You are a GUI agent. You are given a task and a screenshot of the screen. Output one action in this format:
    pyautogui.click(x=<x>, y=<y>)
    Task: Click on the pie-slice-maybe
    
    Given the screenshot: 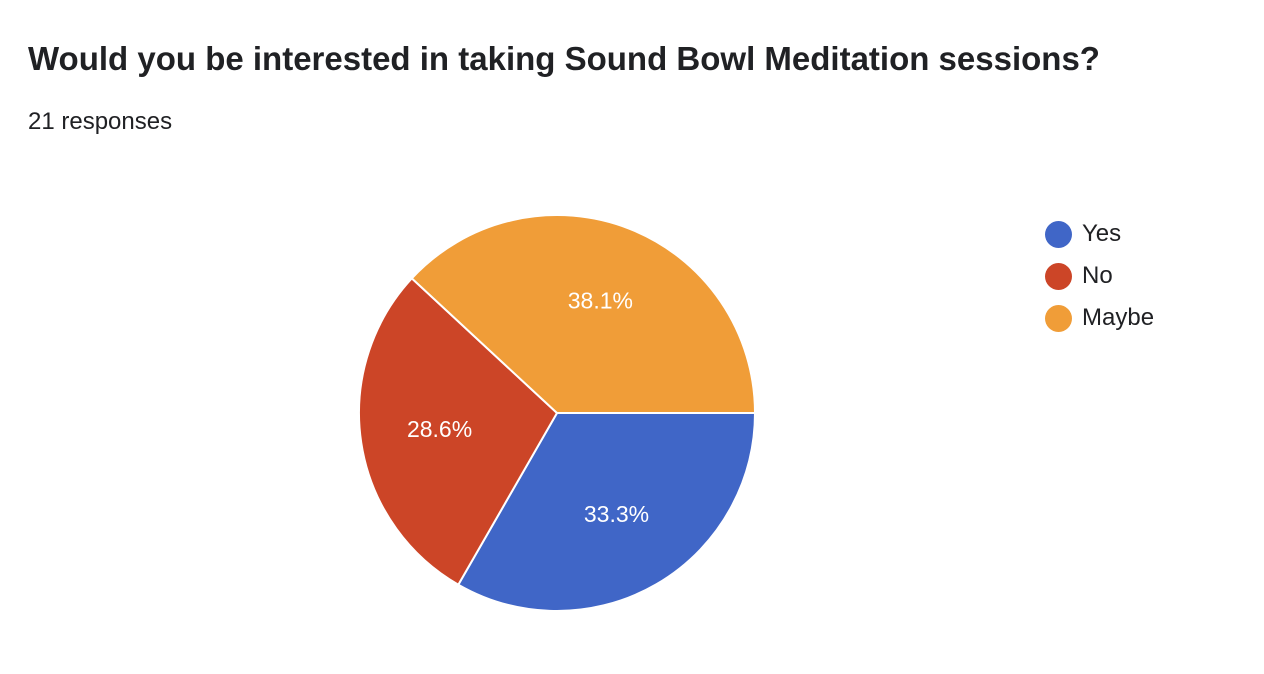 What is the action you would take?
    pyautogui.click(x=583, y=314)
    